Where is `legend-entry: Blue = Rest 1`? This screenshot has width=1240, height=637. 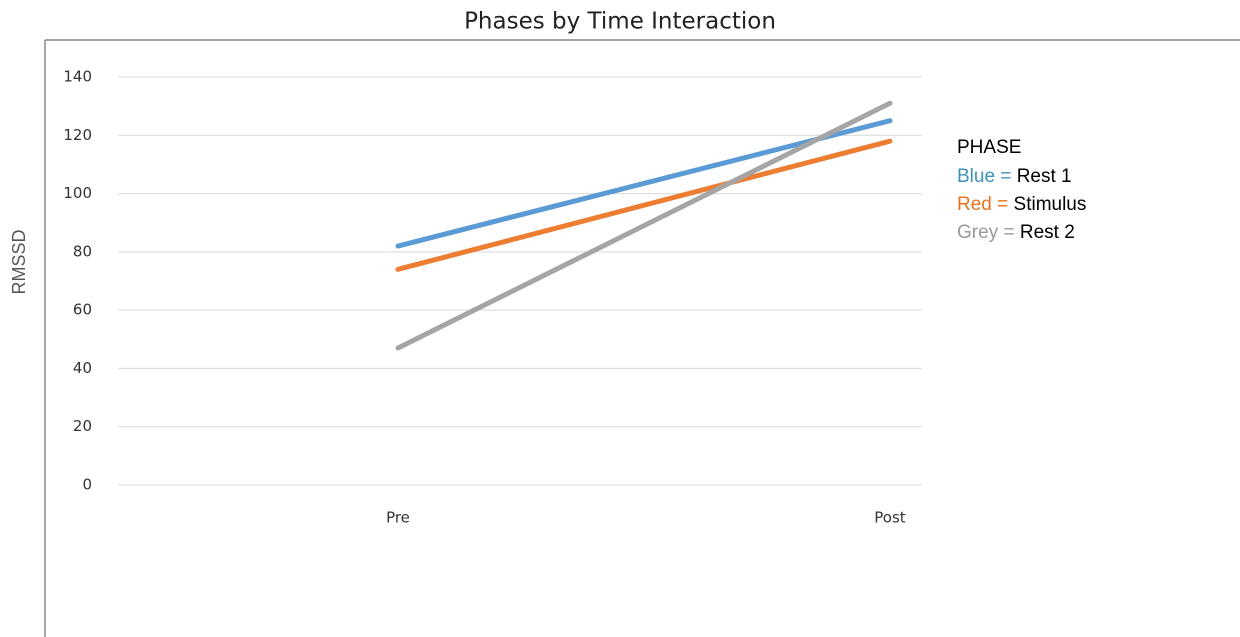
legend-entry: Blue = Rest 1 is located at coordinates (1014, 176).